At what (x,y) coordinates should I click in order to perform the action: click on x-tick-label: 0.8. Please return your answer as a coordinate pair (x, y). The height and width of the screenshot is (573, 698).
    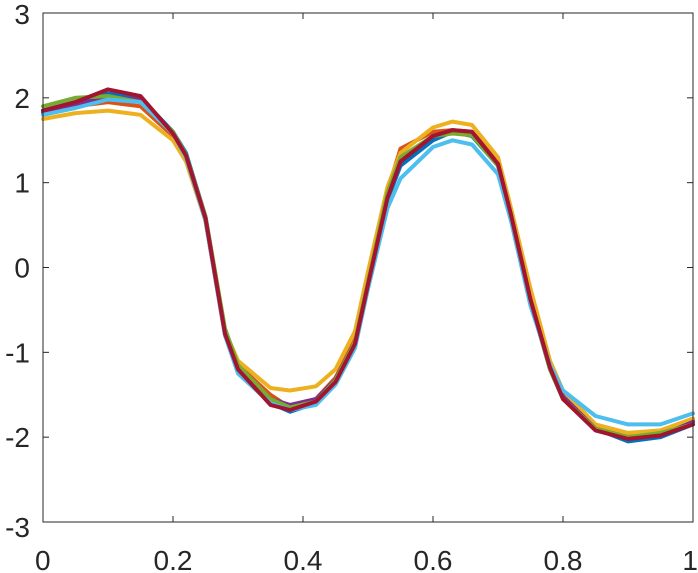
    Looking at the image, I should click on (563, 559).